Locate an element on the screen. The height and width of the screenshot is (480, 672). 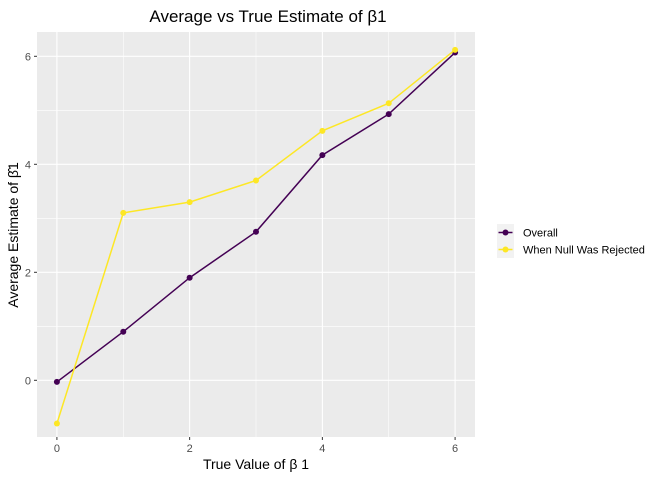
legend: Overall When Null Was Rejected is located at coordinates (571, 241).